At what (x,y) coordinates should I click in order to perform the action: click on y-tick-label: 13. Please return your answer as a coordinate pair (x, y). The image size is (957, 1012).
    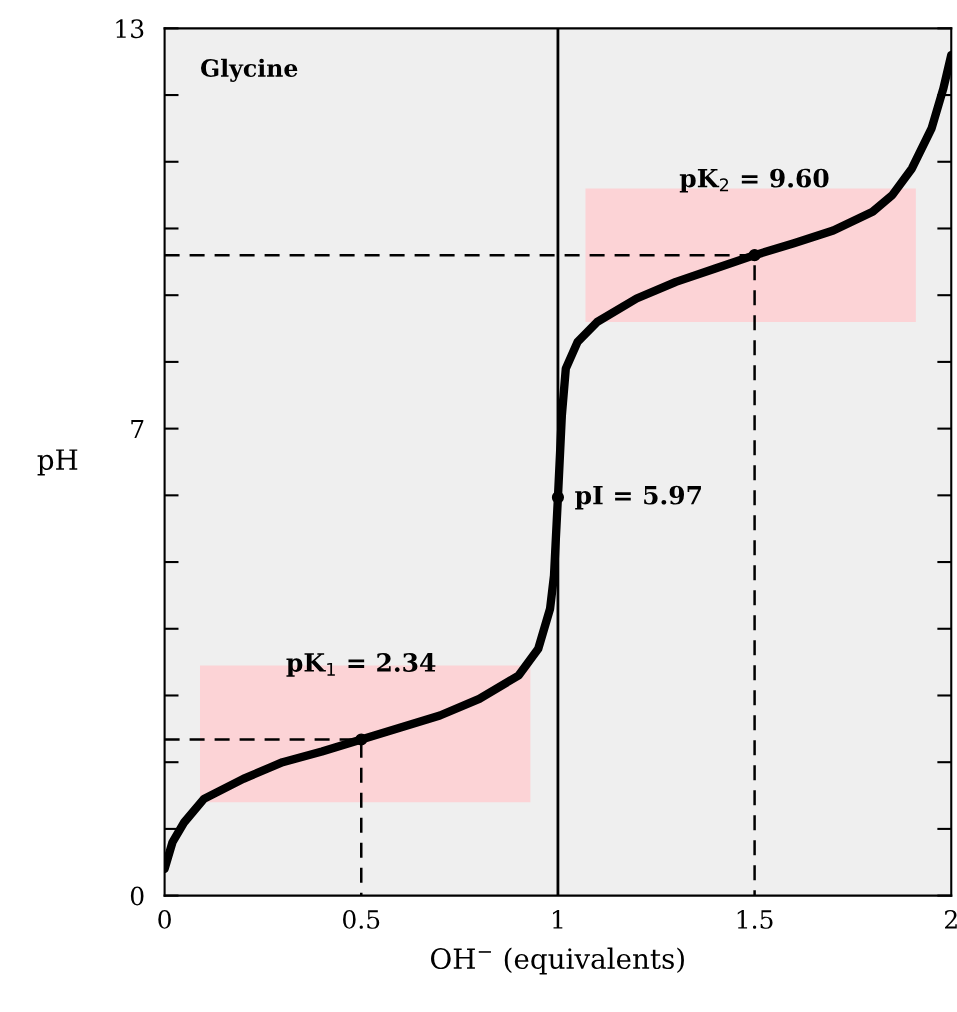
    Looking at the image, I should click on (130, 29).